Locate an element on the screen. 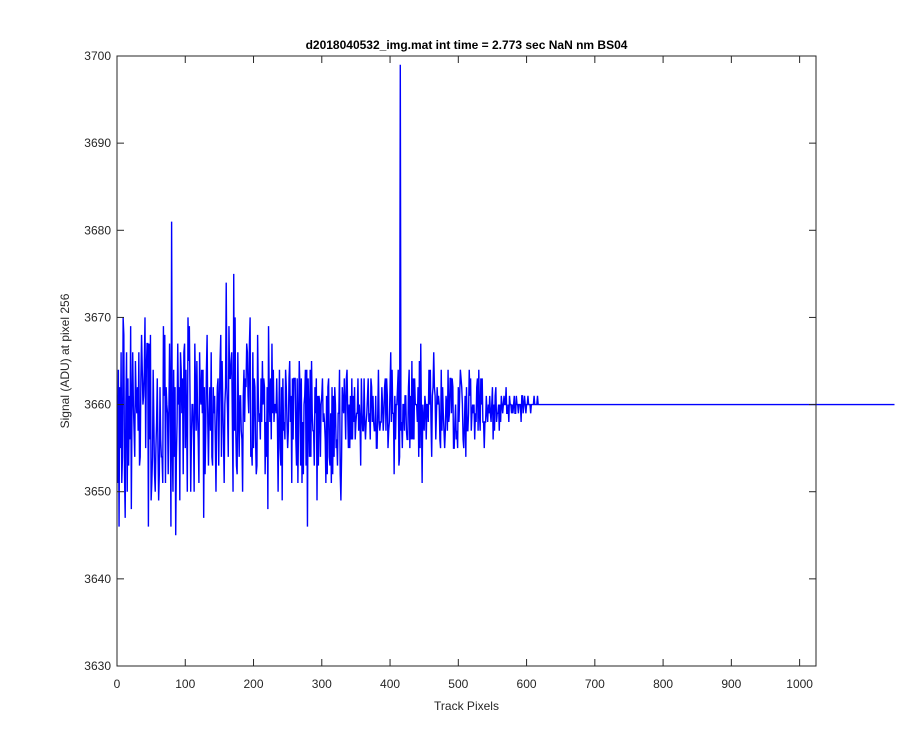  x-tick-label-600: 600 is located at coordinates (527, 684).